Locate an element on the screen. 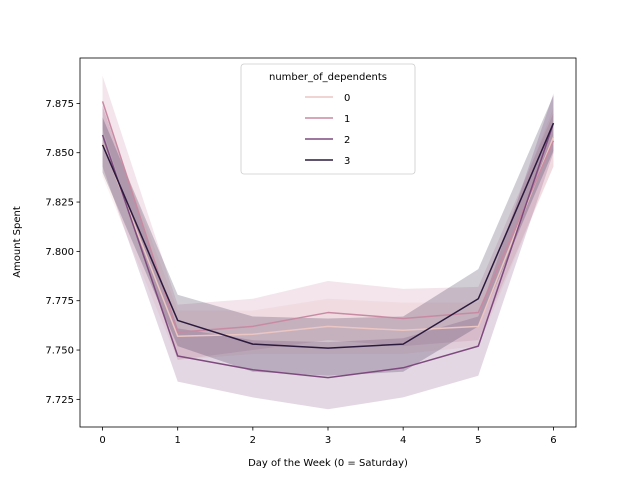  x-tick-label: 0 is located at coordinates (102, 440).